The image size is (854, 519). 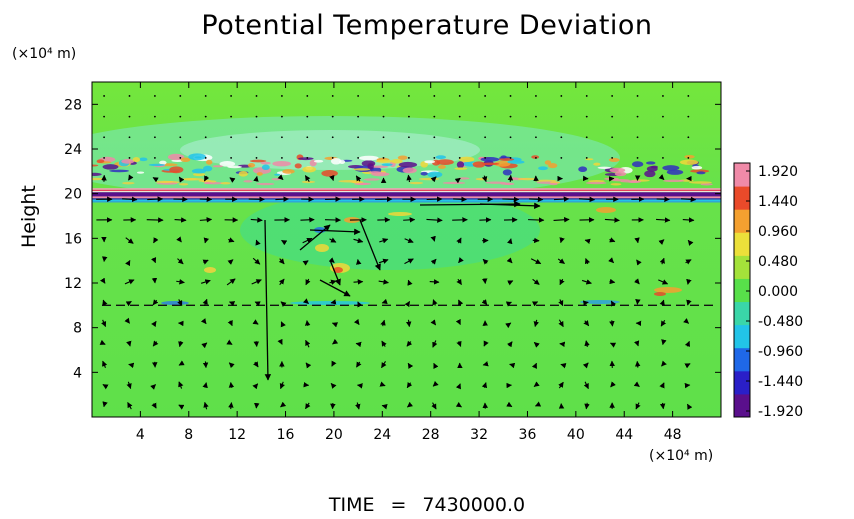 I want to click on time-readout: TIME = 7430000.0, so click(x=427, y=505).